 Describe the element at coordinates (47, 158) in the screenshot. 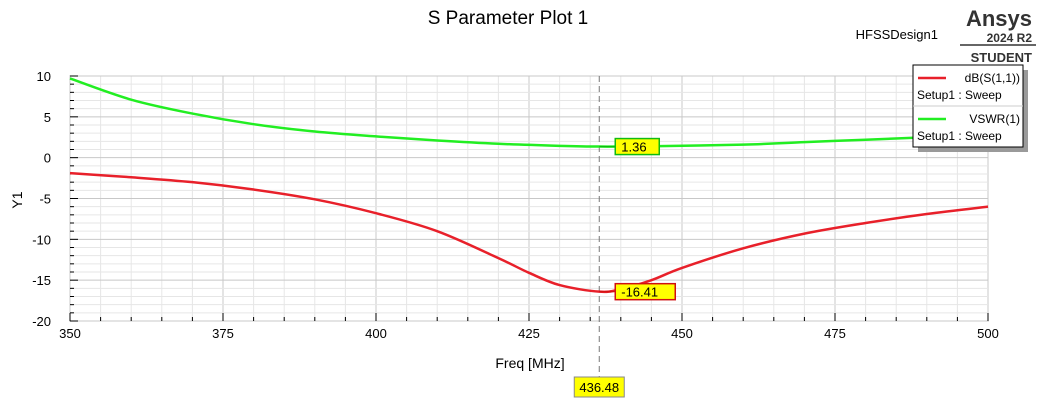

I see `y-tick-label: 0` at that location.